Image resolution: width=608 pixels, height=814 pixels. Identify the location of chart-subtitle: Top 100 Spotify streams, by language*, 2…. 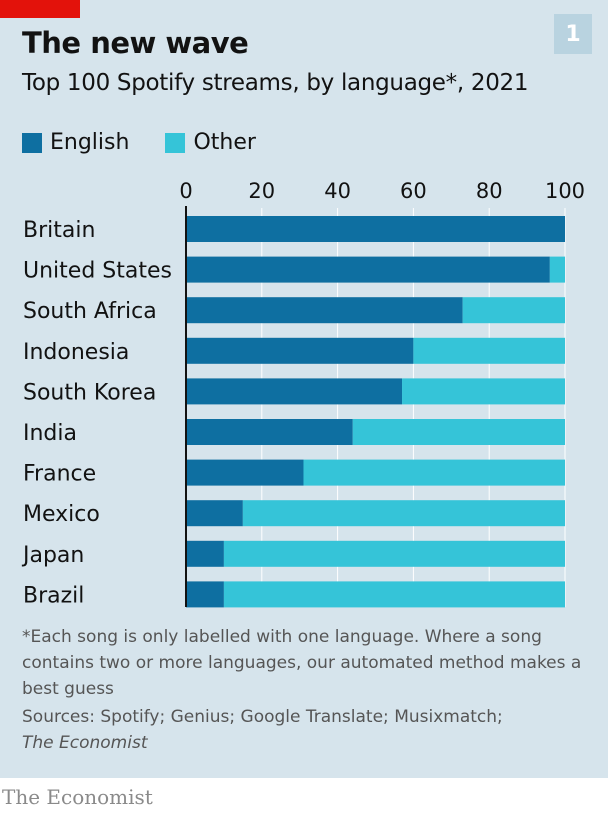
(275, 83).